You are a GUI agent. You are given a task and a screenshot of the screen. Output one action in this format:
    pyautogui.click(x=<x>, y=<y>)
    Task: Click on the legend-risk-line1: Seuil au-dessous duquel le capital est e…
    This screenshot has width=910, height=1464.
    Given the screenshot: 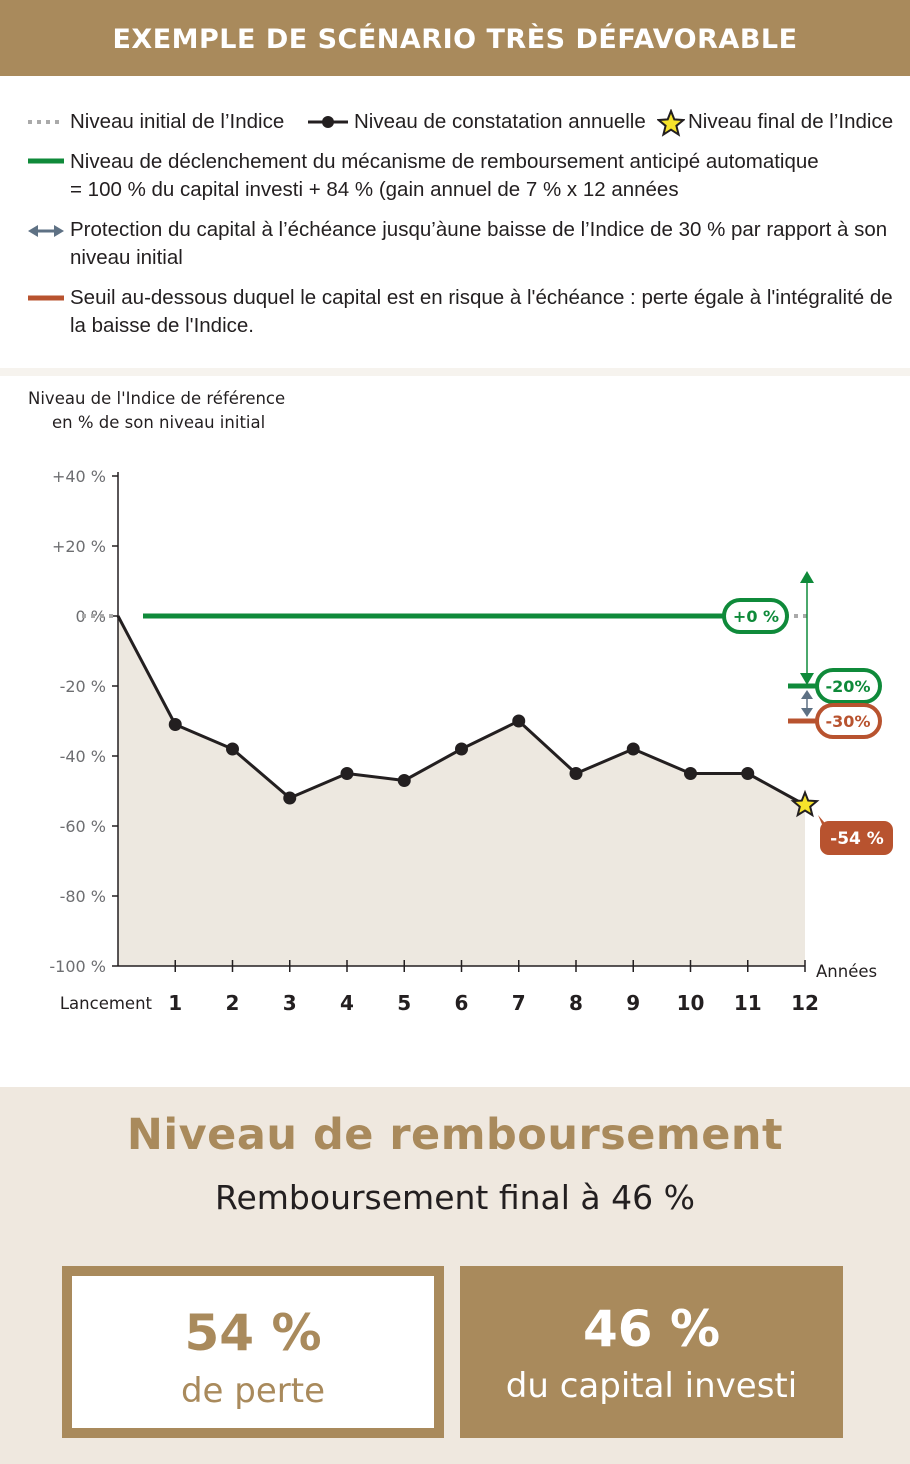 What is the action you would take?
    pyautogui.click(x=481, y=297)
    